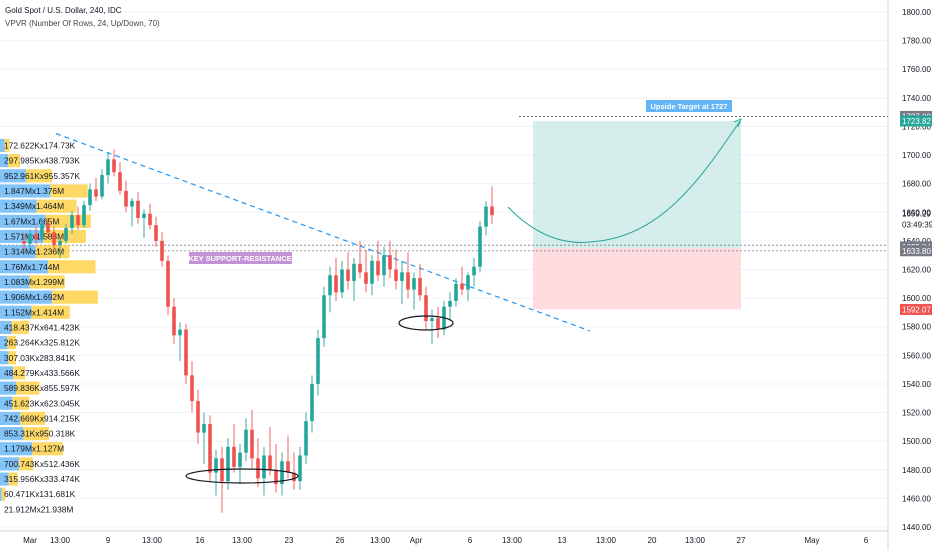  Describe the element at coordinates (916, 98) in the screenshot. I see `y-tick-label: 1740.00` at that location.